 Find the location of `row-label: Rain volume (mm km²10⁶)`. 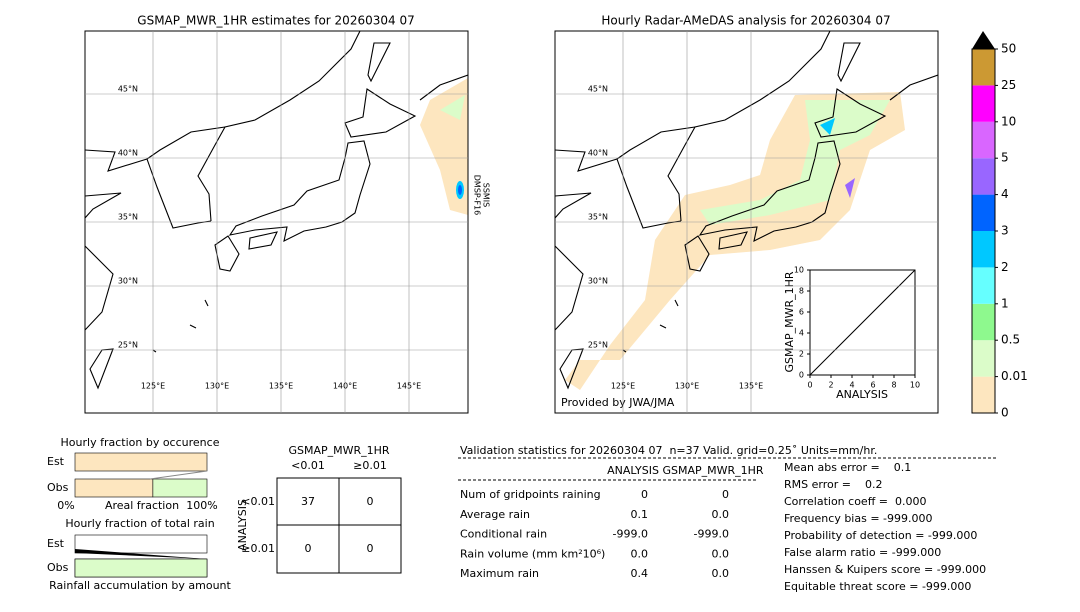

row-label: Rain volume (mm km²10⁶) is located at coordinates (532, 553).